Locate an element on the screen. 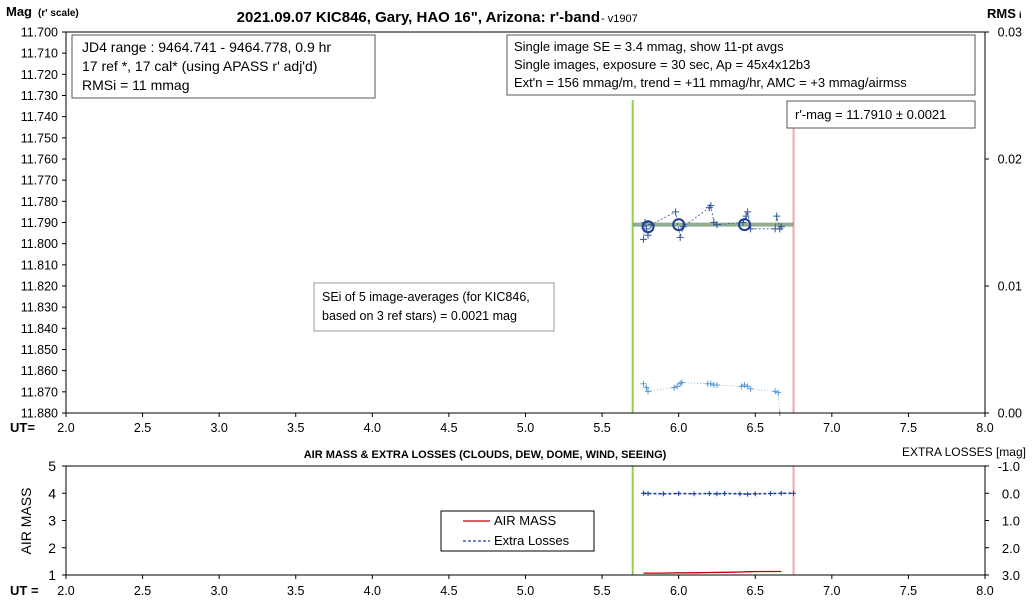 This screenshot has height=601, width=1033. main-x-tick-label: 4.5 is located at coordinates (448, 428).